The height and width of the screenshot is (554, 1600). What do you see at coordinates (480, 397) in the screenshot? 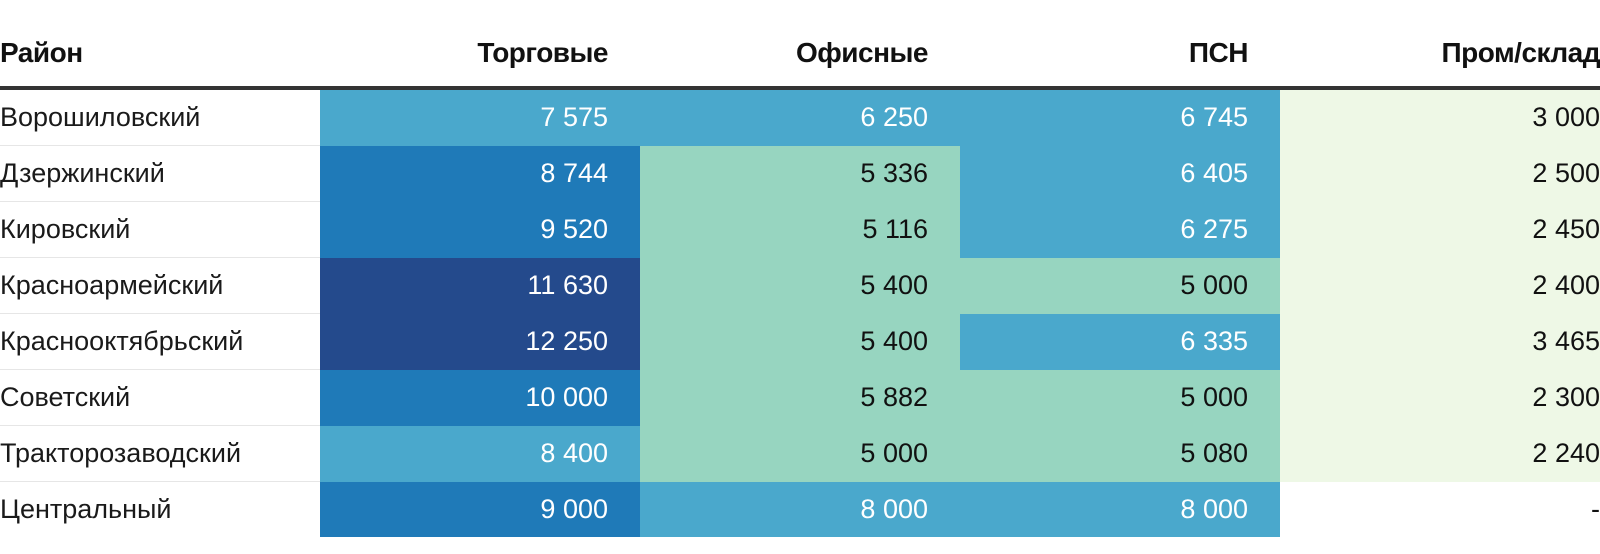
I see `heatmap-cell: 10 000` at bounding box center [480, 397].